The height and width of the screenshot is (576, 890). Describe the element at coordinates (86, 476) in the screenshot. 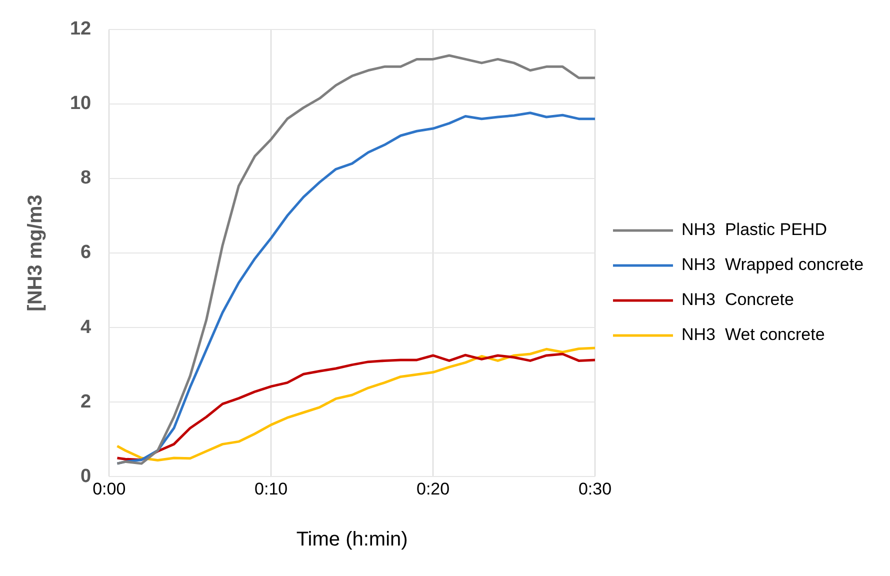

I see `y-tick-label: 0` at that location.